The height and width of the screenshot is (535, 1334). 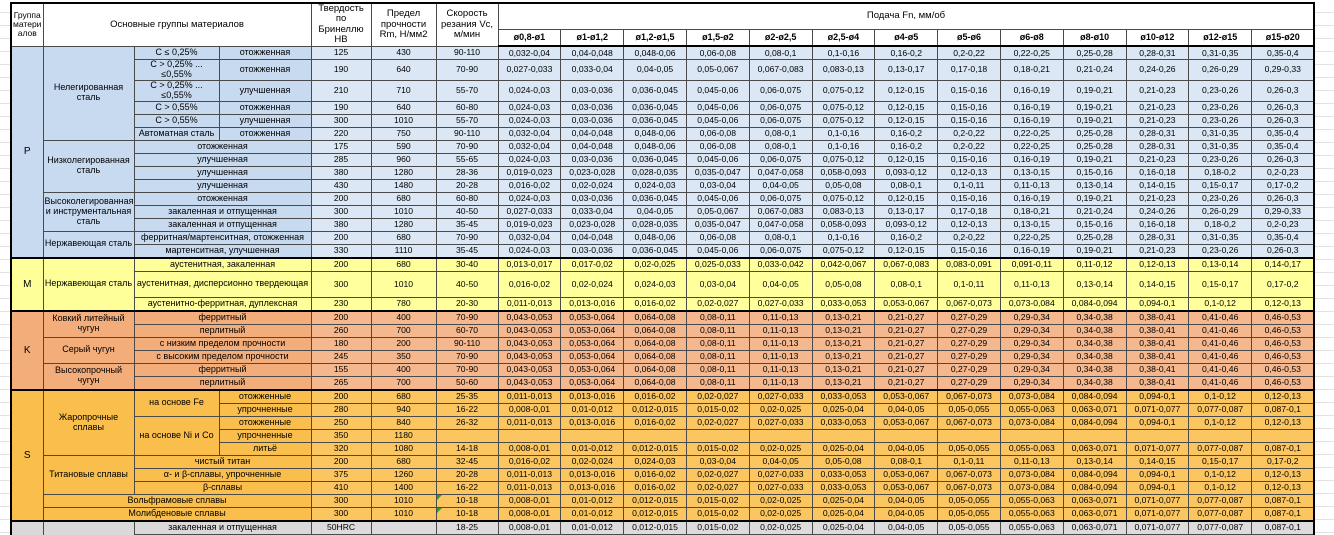 What do you see at coordinates (843, 237) in the screenshot?
I see `feed-cell: 0,1-0,16` at bounding box center [843, 237].